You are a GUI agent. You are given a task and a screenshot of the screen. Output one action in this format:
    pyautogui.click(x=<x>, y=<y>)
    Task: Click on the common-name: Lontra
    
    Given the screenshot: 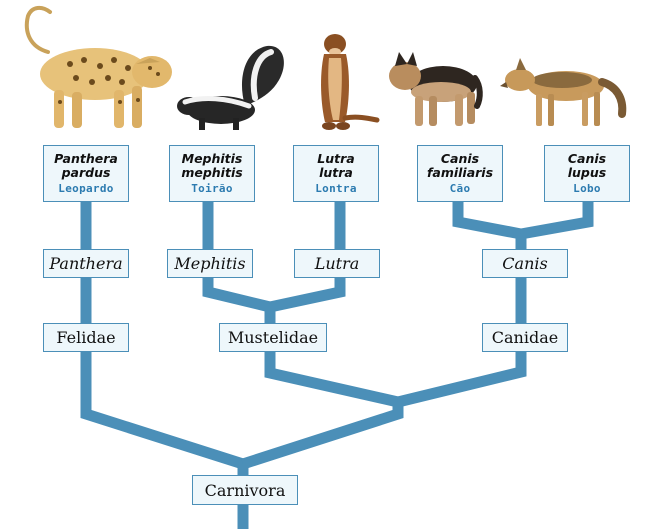 What is the action you would take?
    pyautogui.click(x=336, y=188)
    